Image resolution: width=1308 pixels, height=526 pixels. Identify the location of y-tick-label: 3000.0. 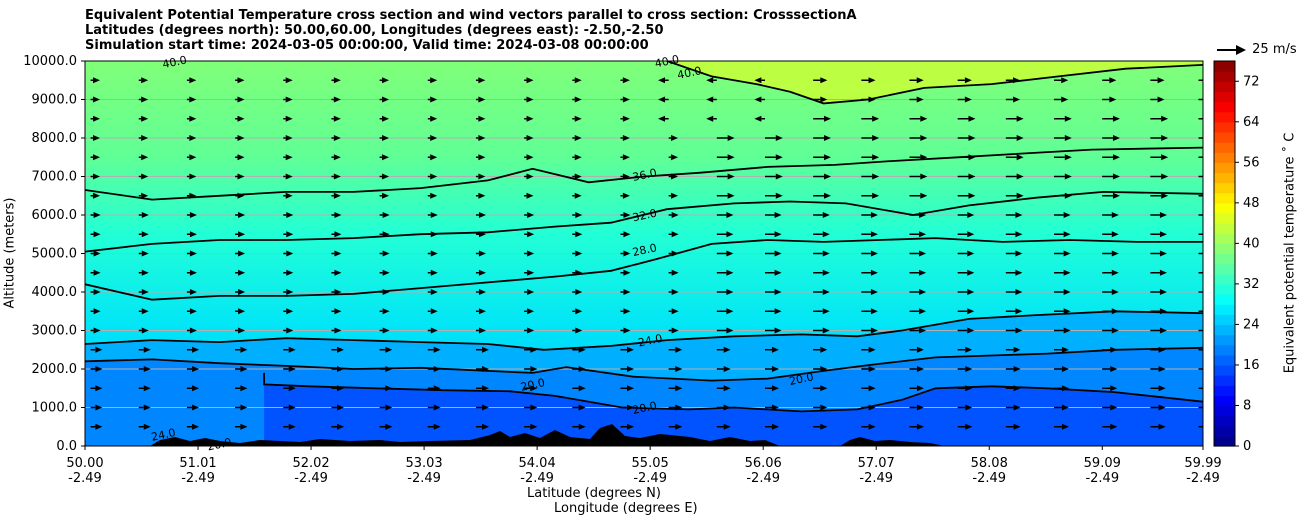
(55, 331).